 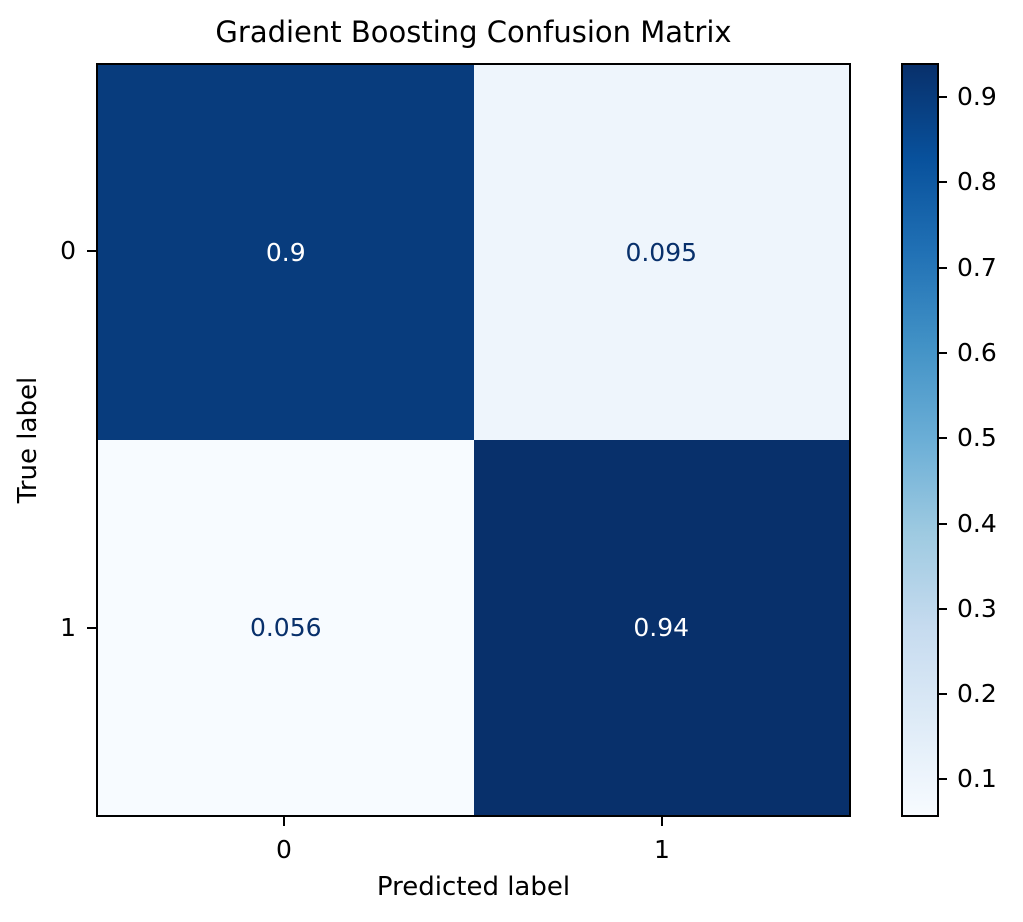 I want to click on matrix-cell-r1c0: 0.056, so click(x=286, y=627).